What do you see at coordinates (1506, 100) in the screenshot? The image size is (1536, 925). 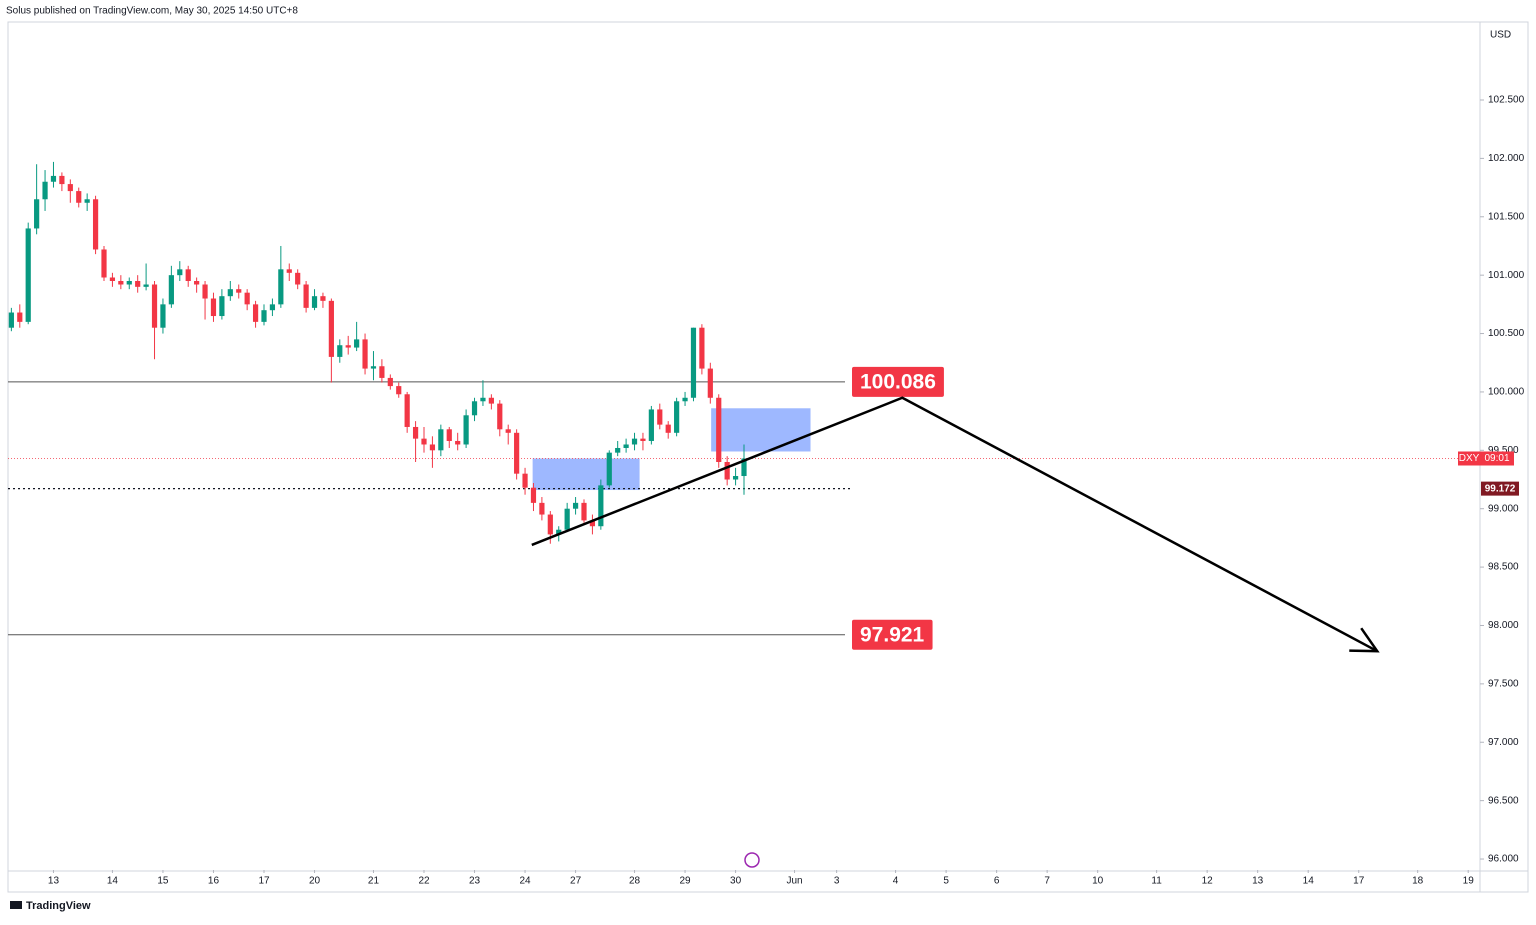 I see `y-tick-label: 102.500` at bounding box center [1506, 100].